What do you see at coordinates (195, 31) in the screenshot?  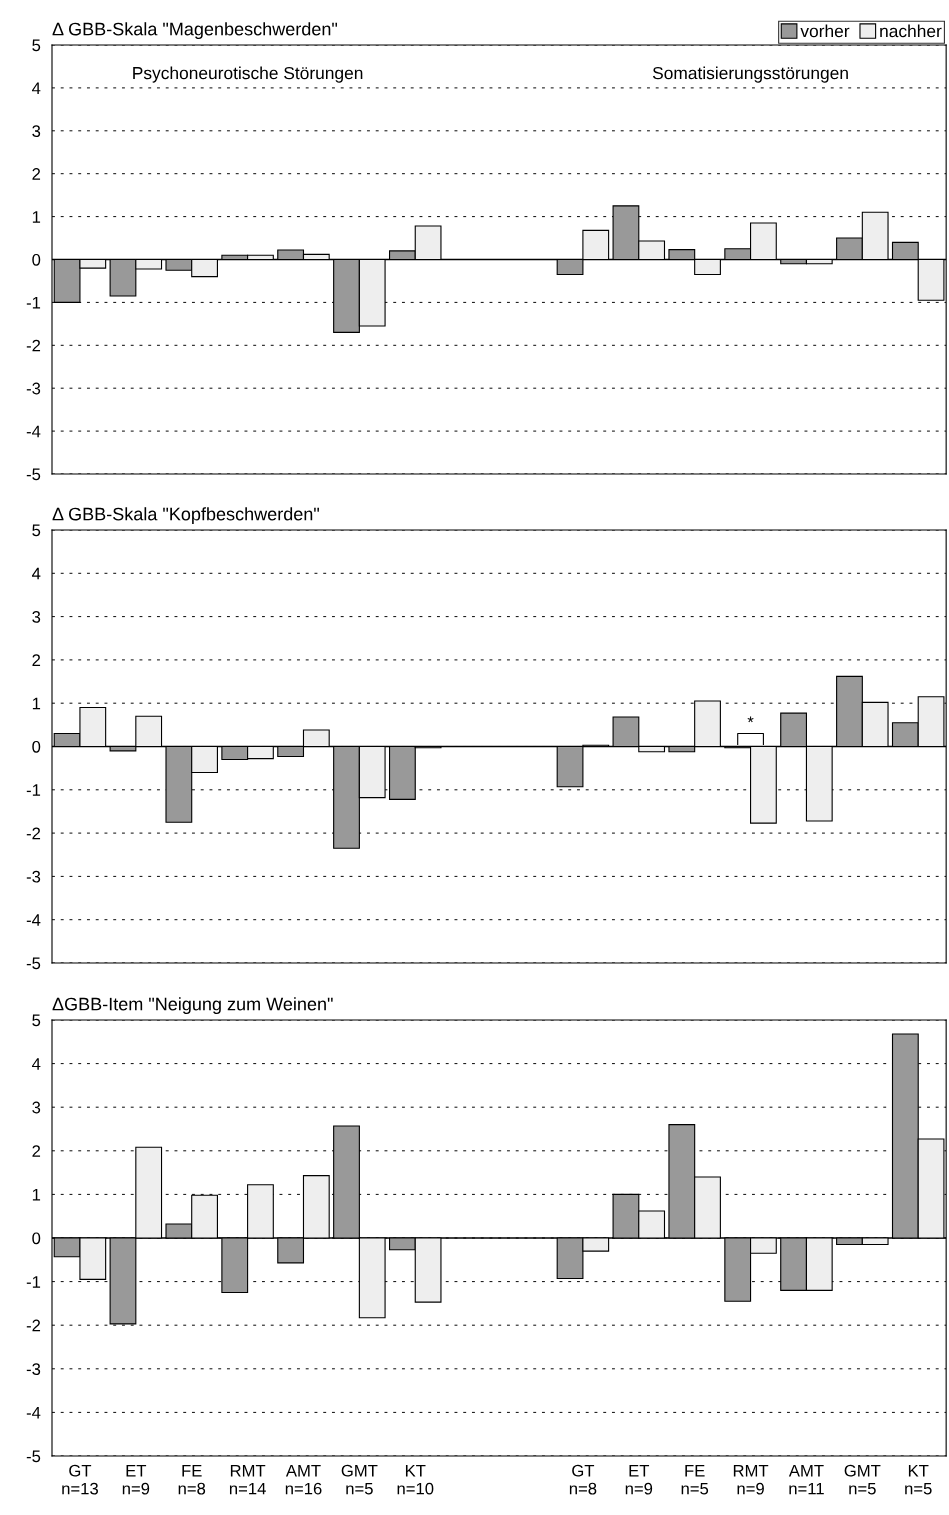 I see `chart-title: Δ GBB-Skala "Magenbeschwerden"` at bounding box center [195, 31].